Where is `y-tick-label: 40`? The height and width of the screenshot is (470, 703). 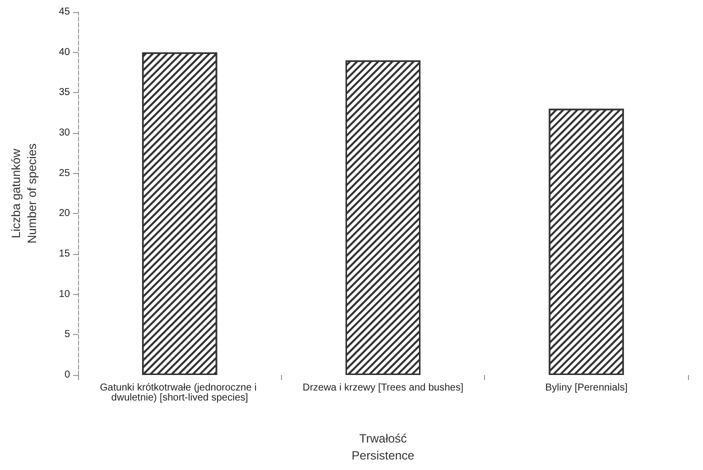
y-tick-label: 40 is located at coordinates (64, 52).